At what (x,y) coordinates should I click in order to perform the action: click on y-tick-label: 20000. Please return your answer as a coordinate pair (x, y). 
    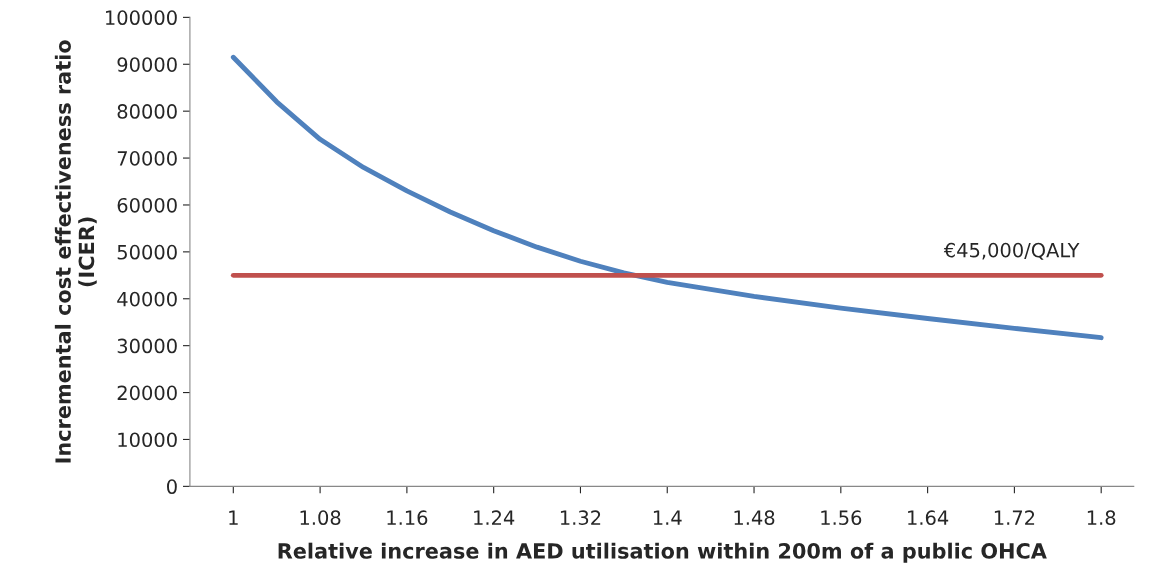
    Looking at the image, I should click on (147, 393).